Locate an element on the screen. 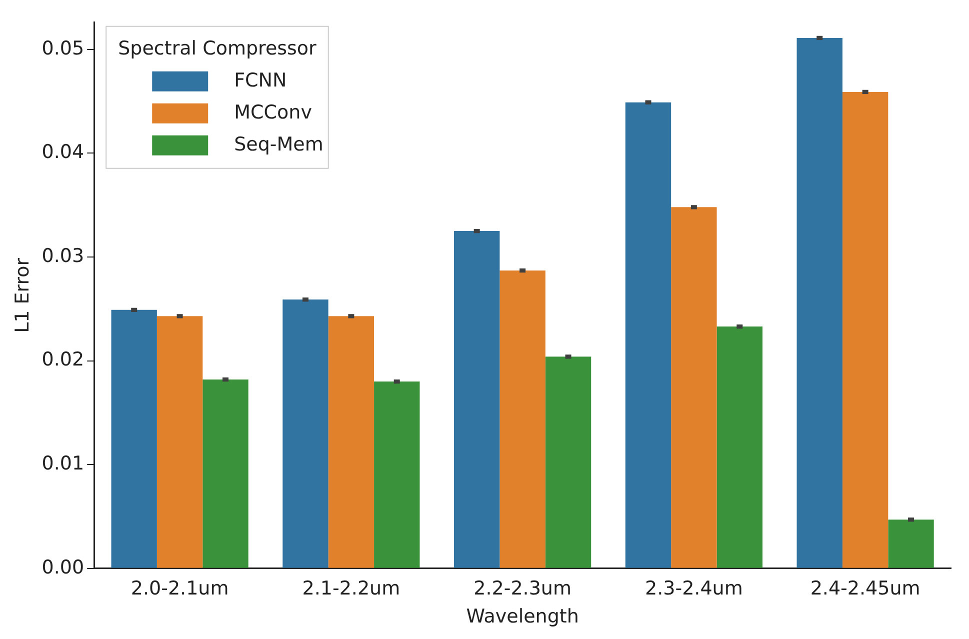 This screenshot has width=969, height=639. x-tick-label: 2.4-2.45um is located at coordinates (865, 589).